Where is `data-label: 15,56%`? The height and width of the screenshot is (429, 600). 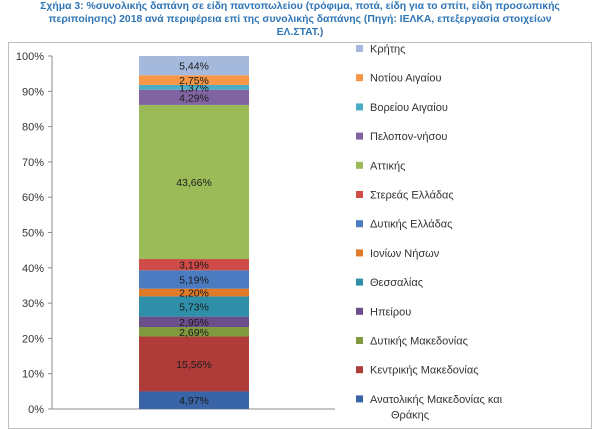 data-label: 15,56% is located at coordinates (194, 365).